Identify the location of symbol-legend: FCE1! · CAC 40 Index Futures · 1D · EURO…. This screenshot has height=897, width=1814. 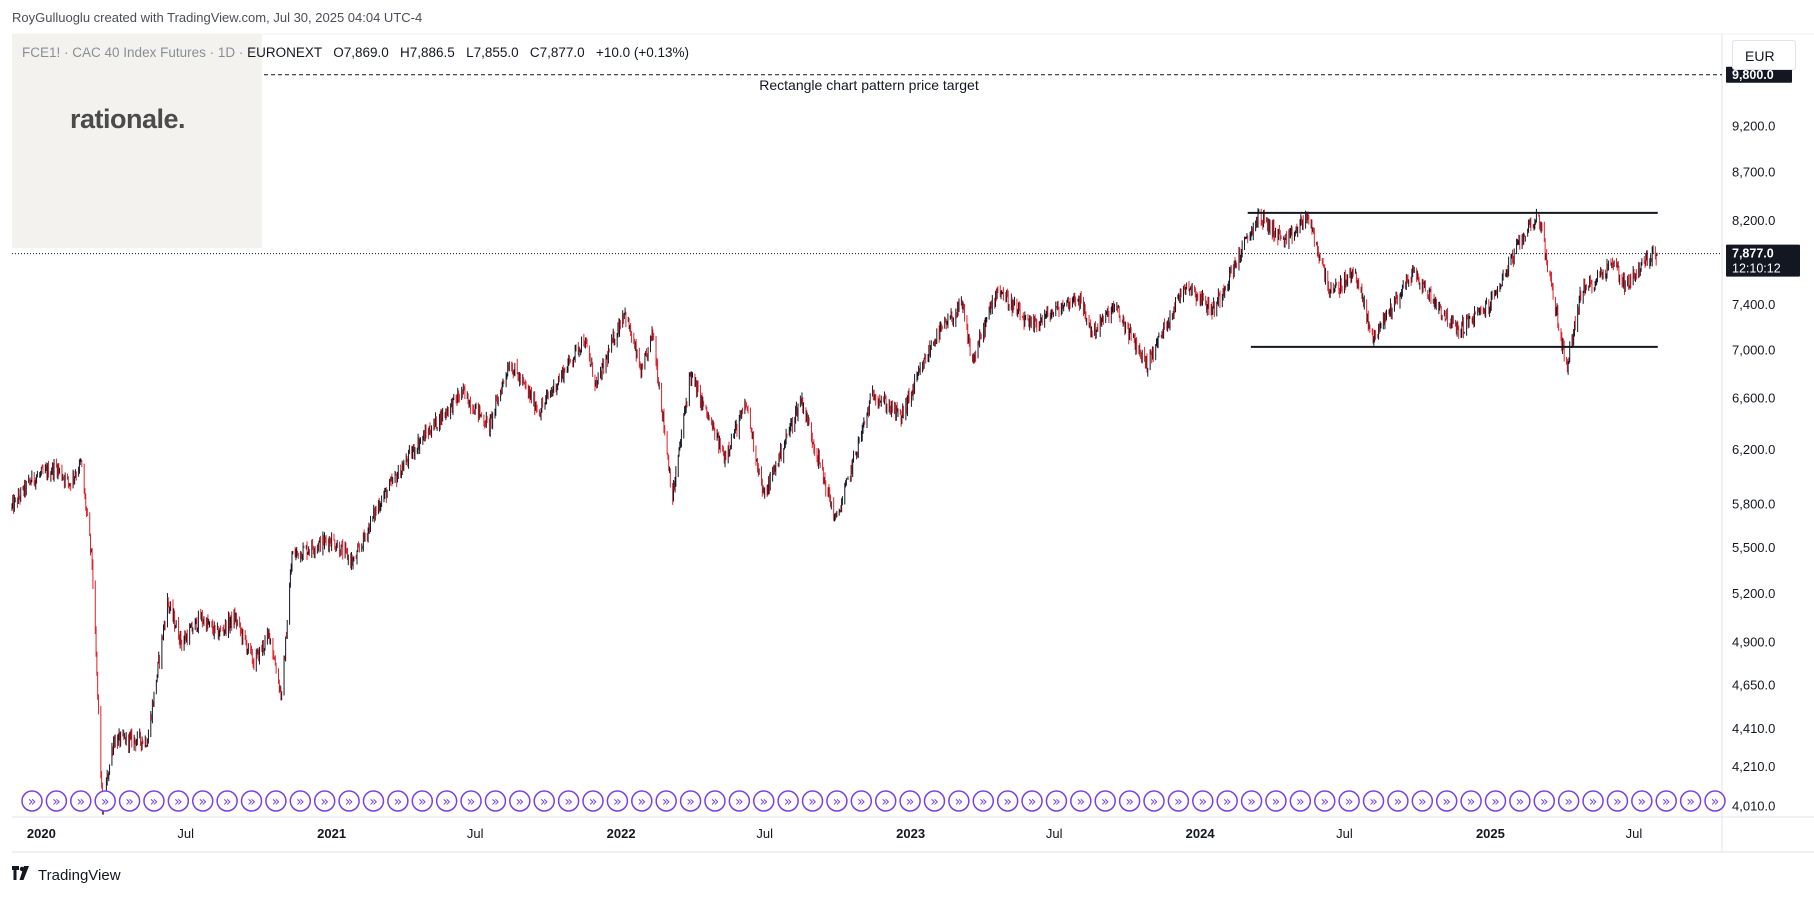
(356, 52).